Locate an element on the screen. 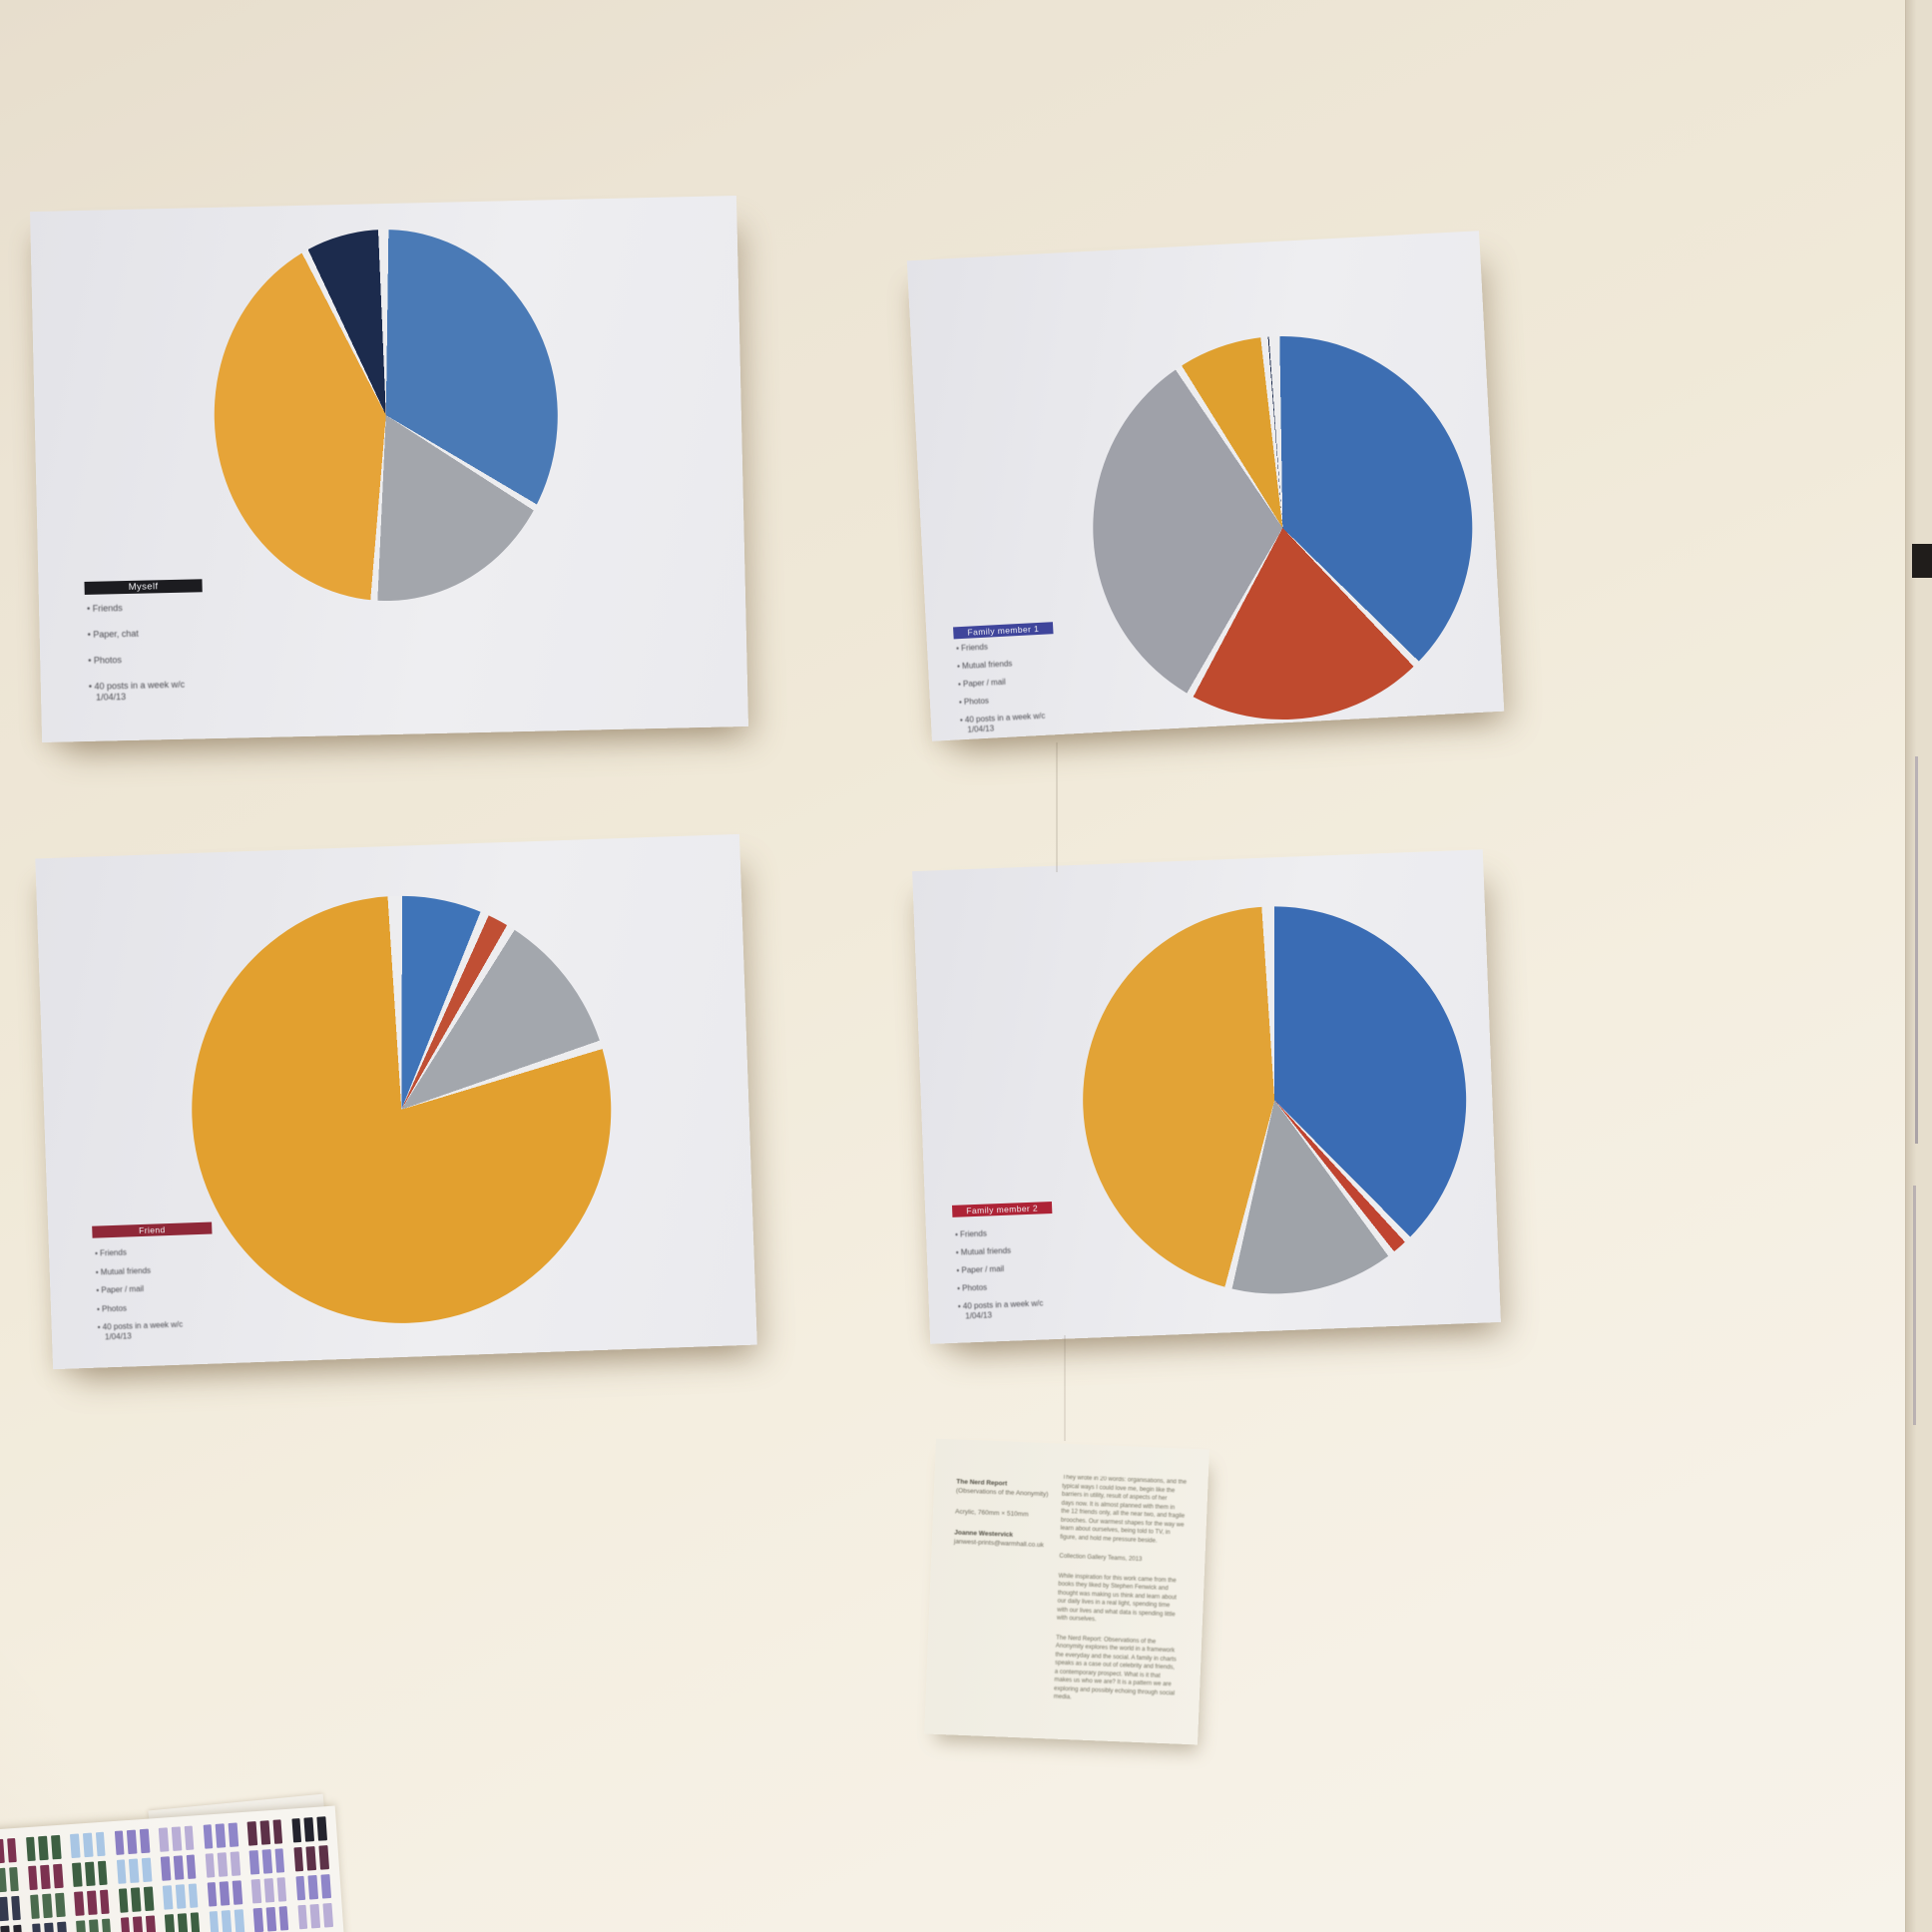  leaflet-stack is located at coordinates (173, 1868).